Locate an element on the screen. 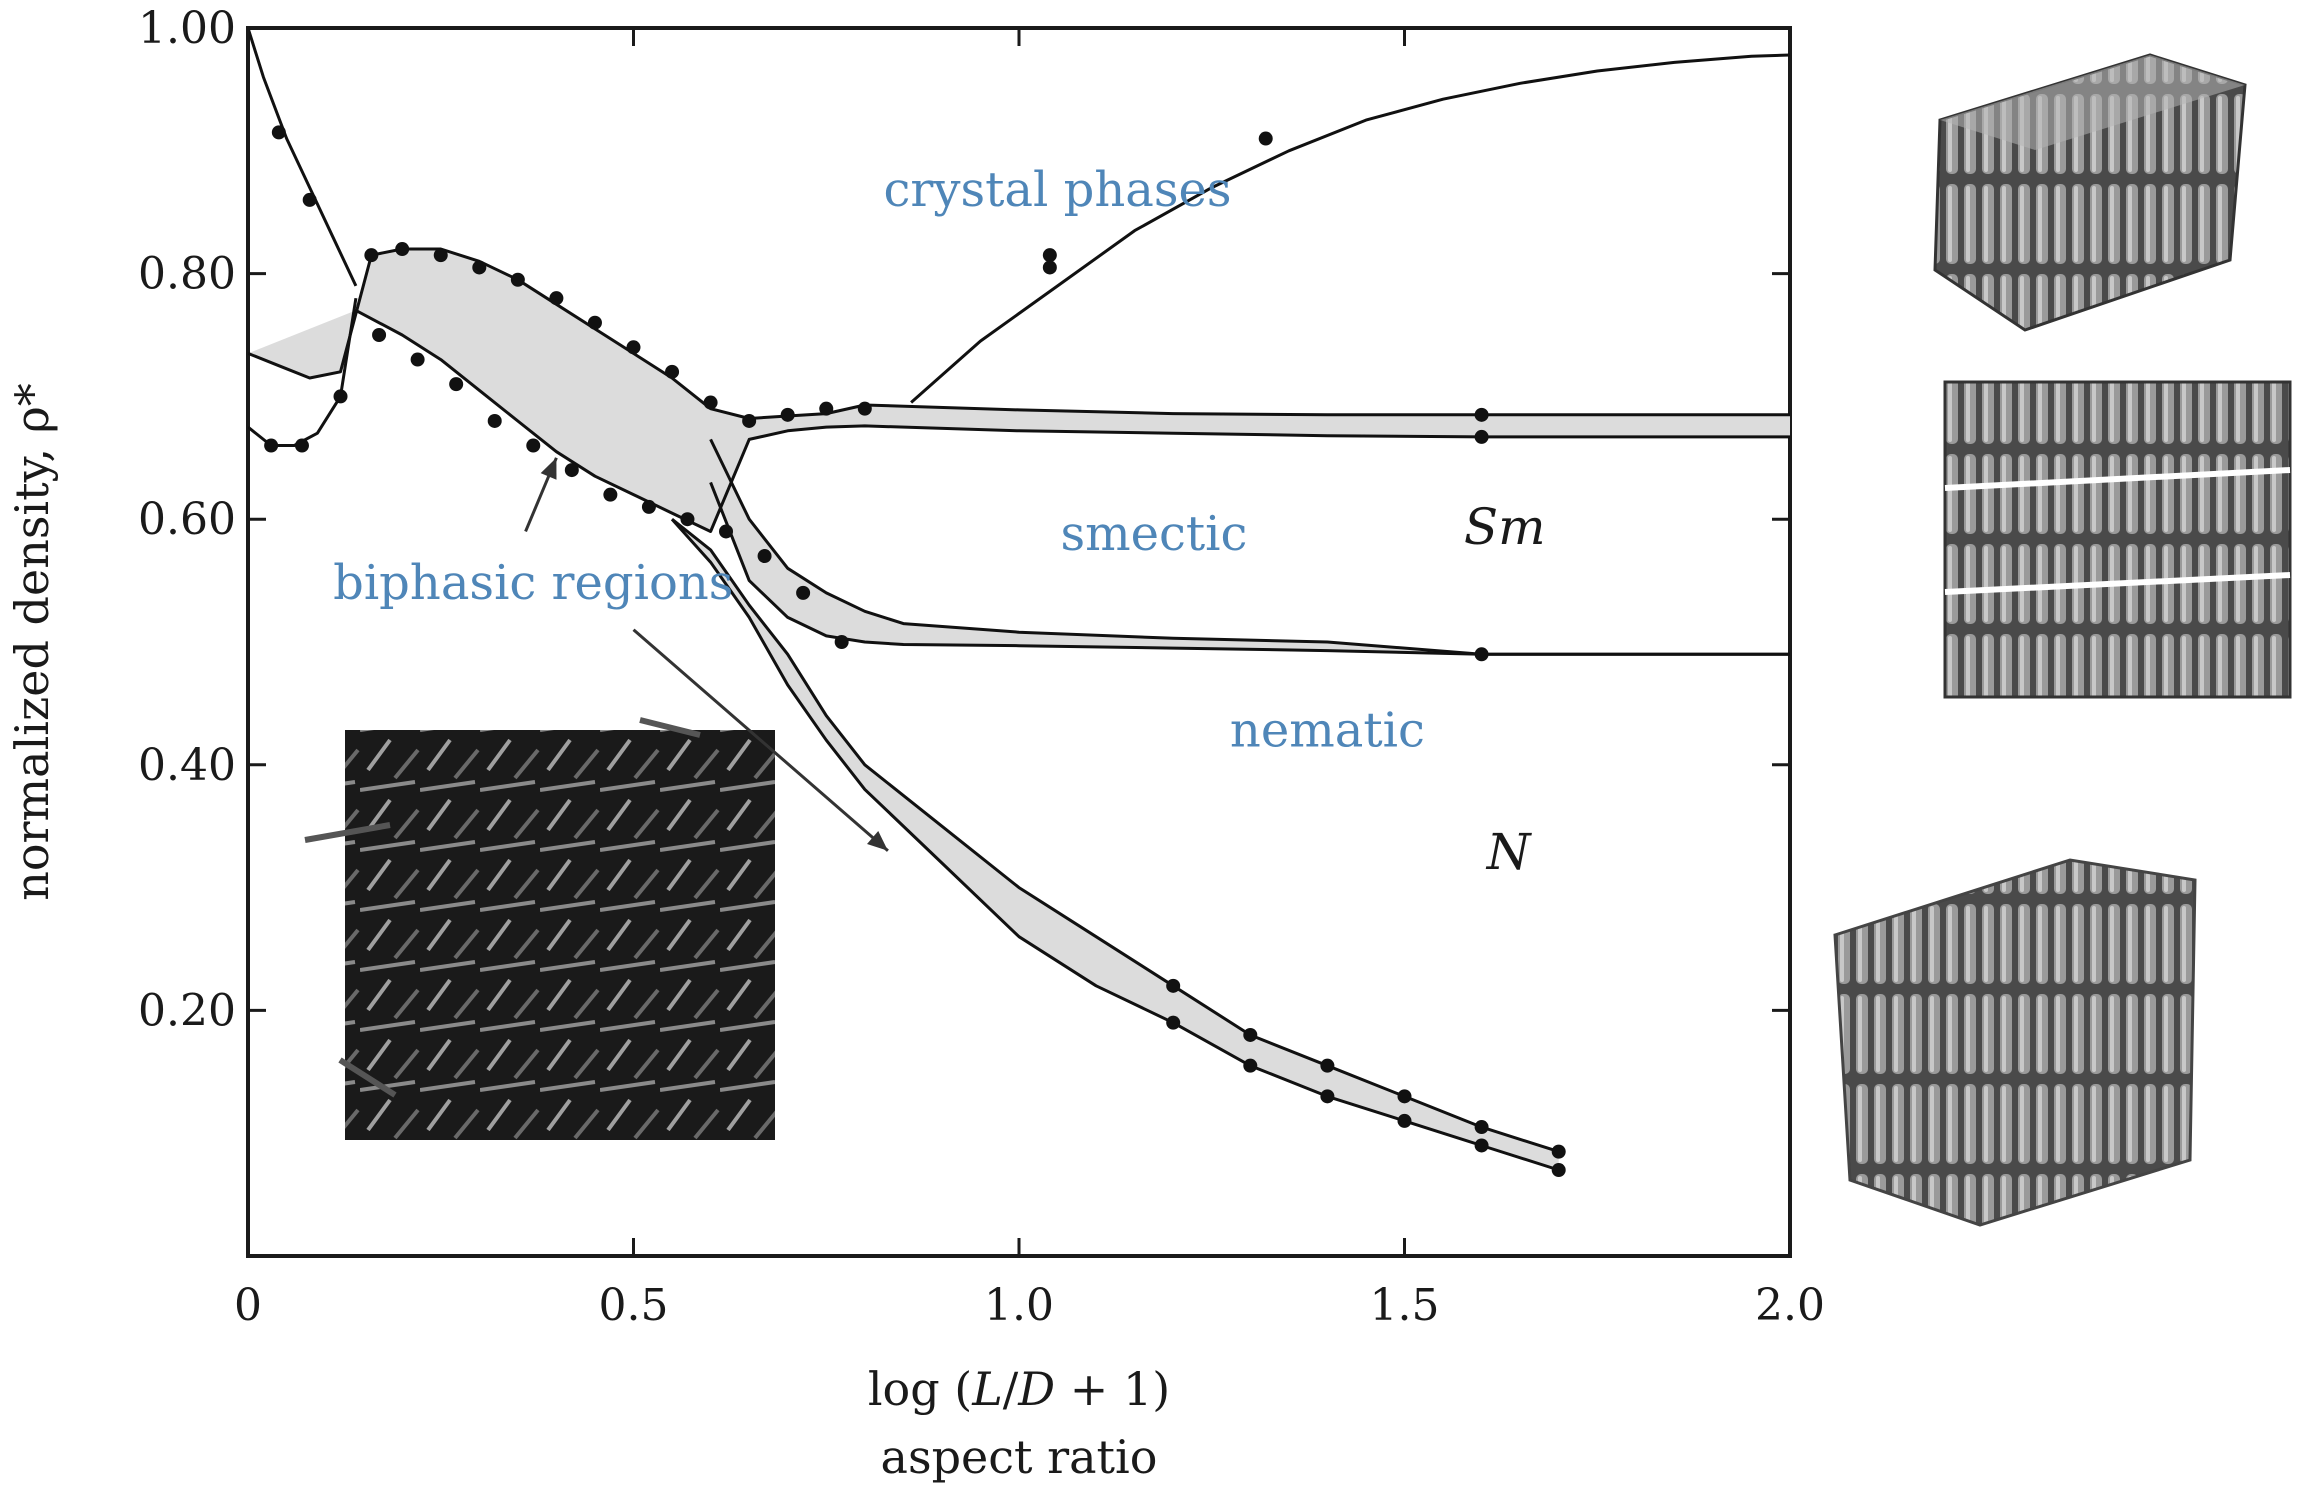 The image size is (2302, 1506). annotation-sm: Sm is located at coordinates (1505, 527).